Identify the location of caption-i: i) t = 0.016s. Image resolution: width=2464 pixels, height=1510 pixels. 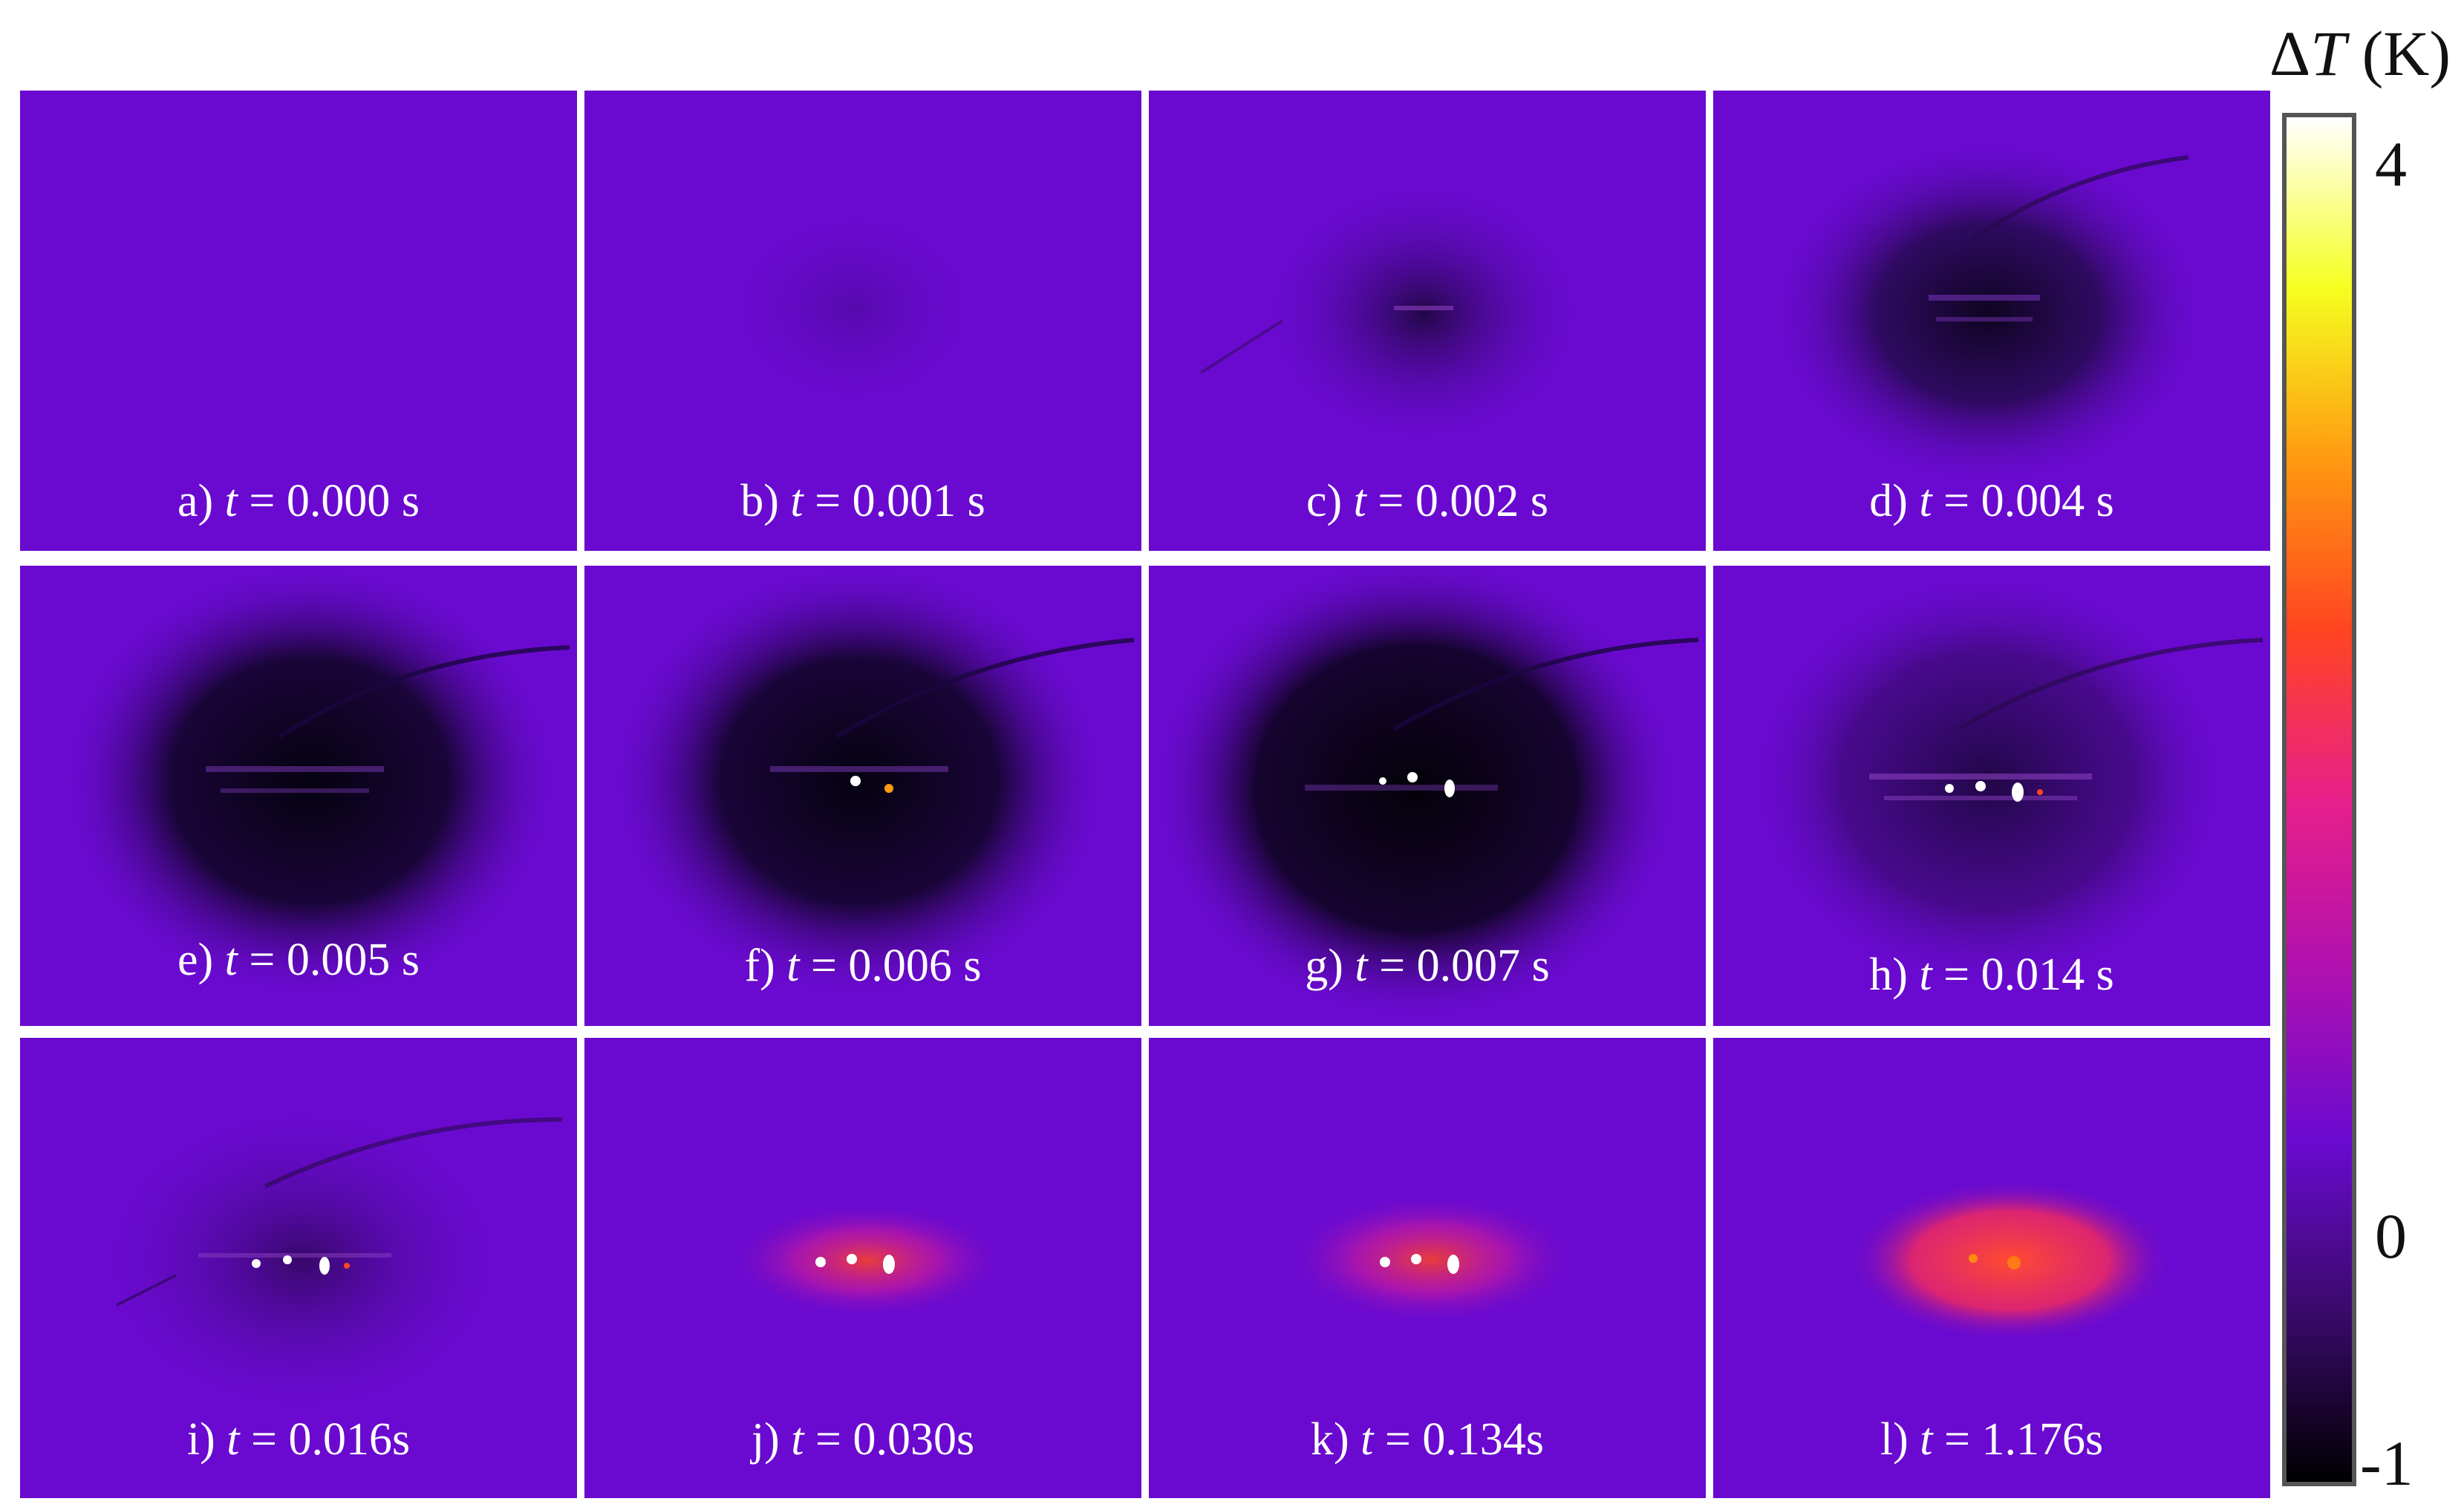
(298, 1439).